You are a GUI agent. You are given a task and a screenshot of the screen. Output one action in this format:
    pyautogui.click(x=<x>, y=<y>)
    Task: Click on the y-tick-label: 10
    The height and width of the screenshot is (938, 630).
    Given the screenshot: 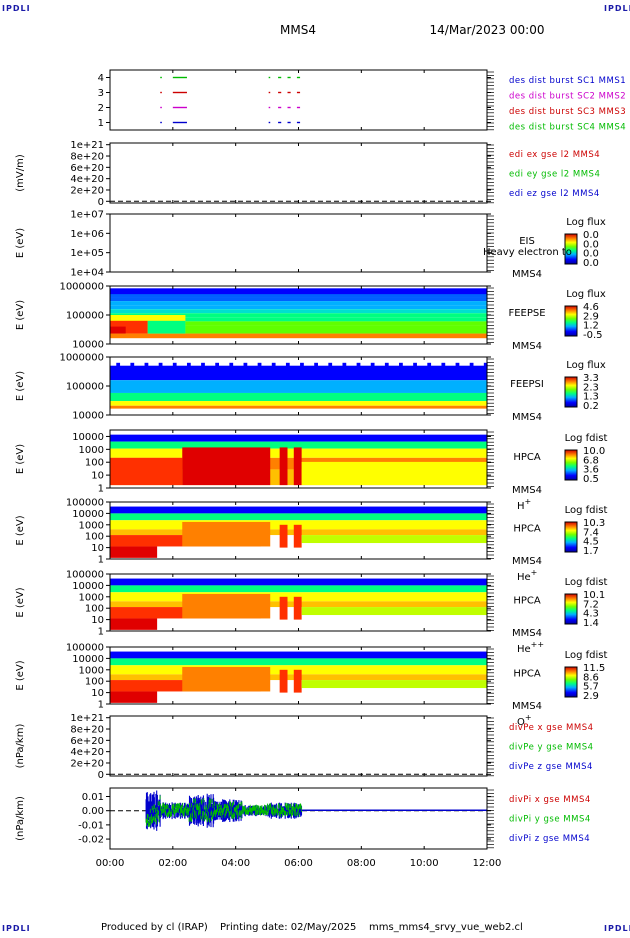 What is the action you would take?
    pyautogui.click(x=97, y=476)
    